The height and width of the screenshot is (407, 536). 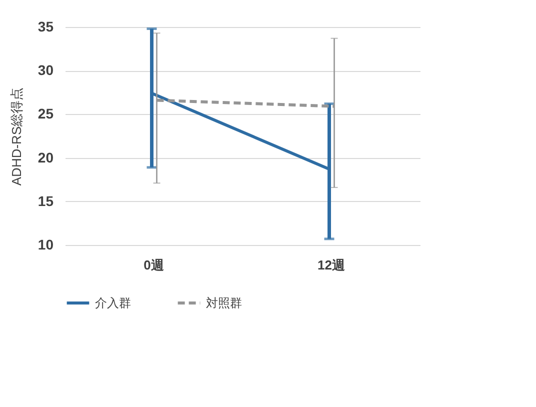 I want to click on y-tick-label: 30, so click(x=46, y=70).